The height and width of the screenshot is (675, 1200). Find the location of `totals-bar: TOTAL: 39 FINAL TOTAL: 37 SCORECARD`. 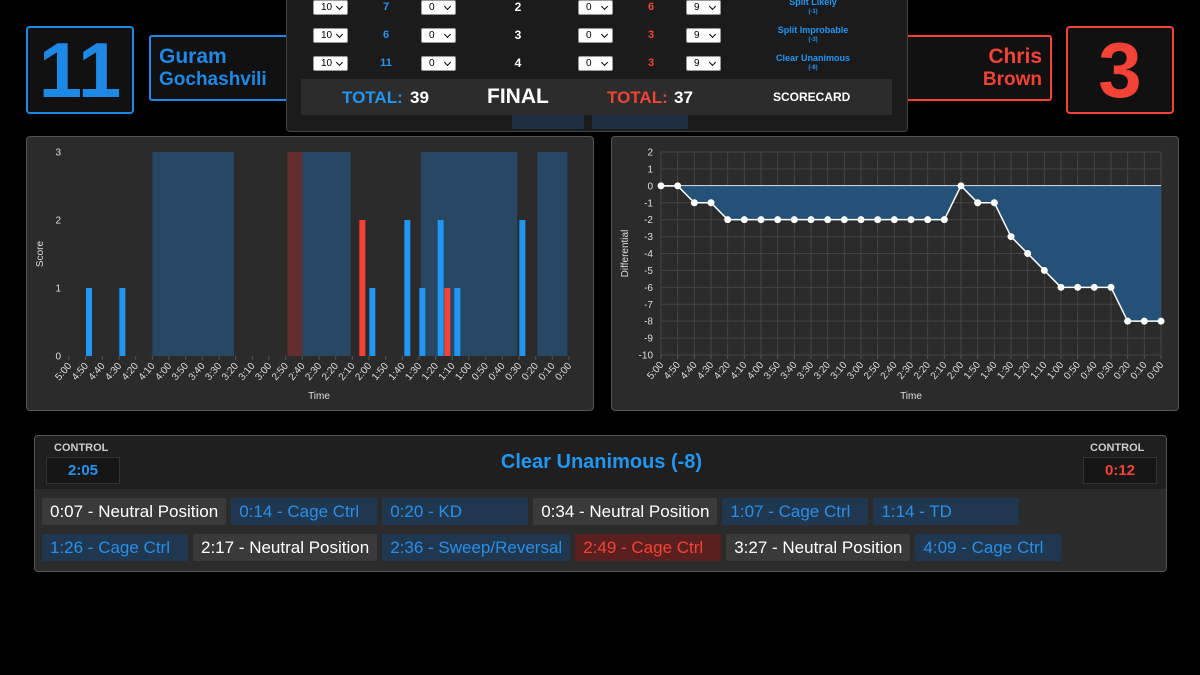

totals-bar: TOTAL: 39 FINAL TOTAL: 37 SCORECARD is located at coordinates (596, 97).